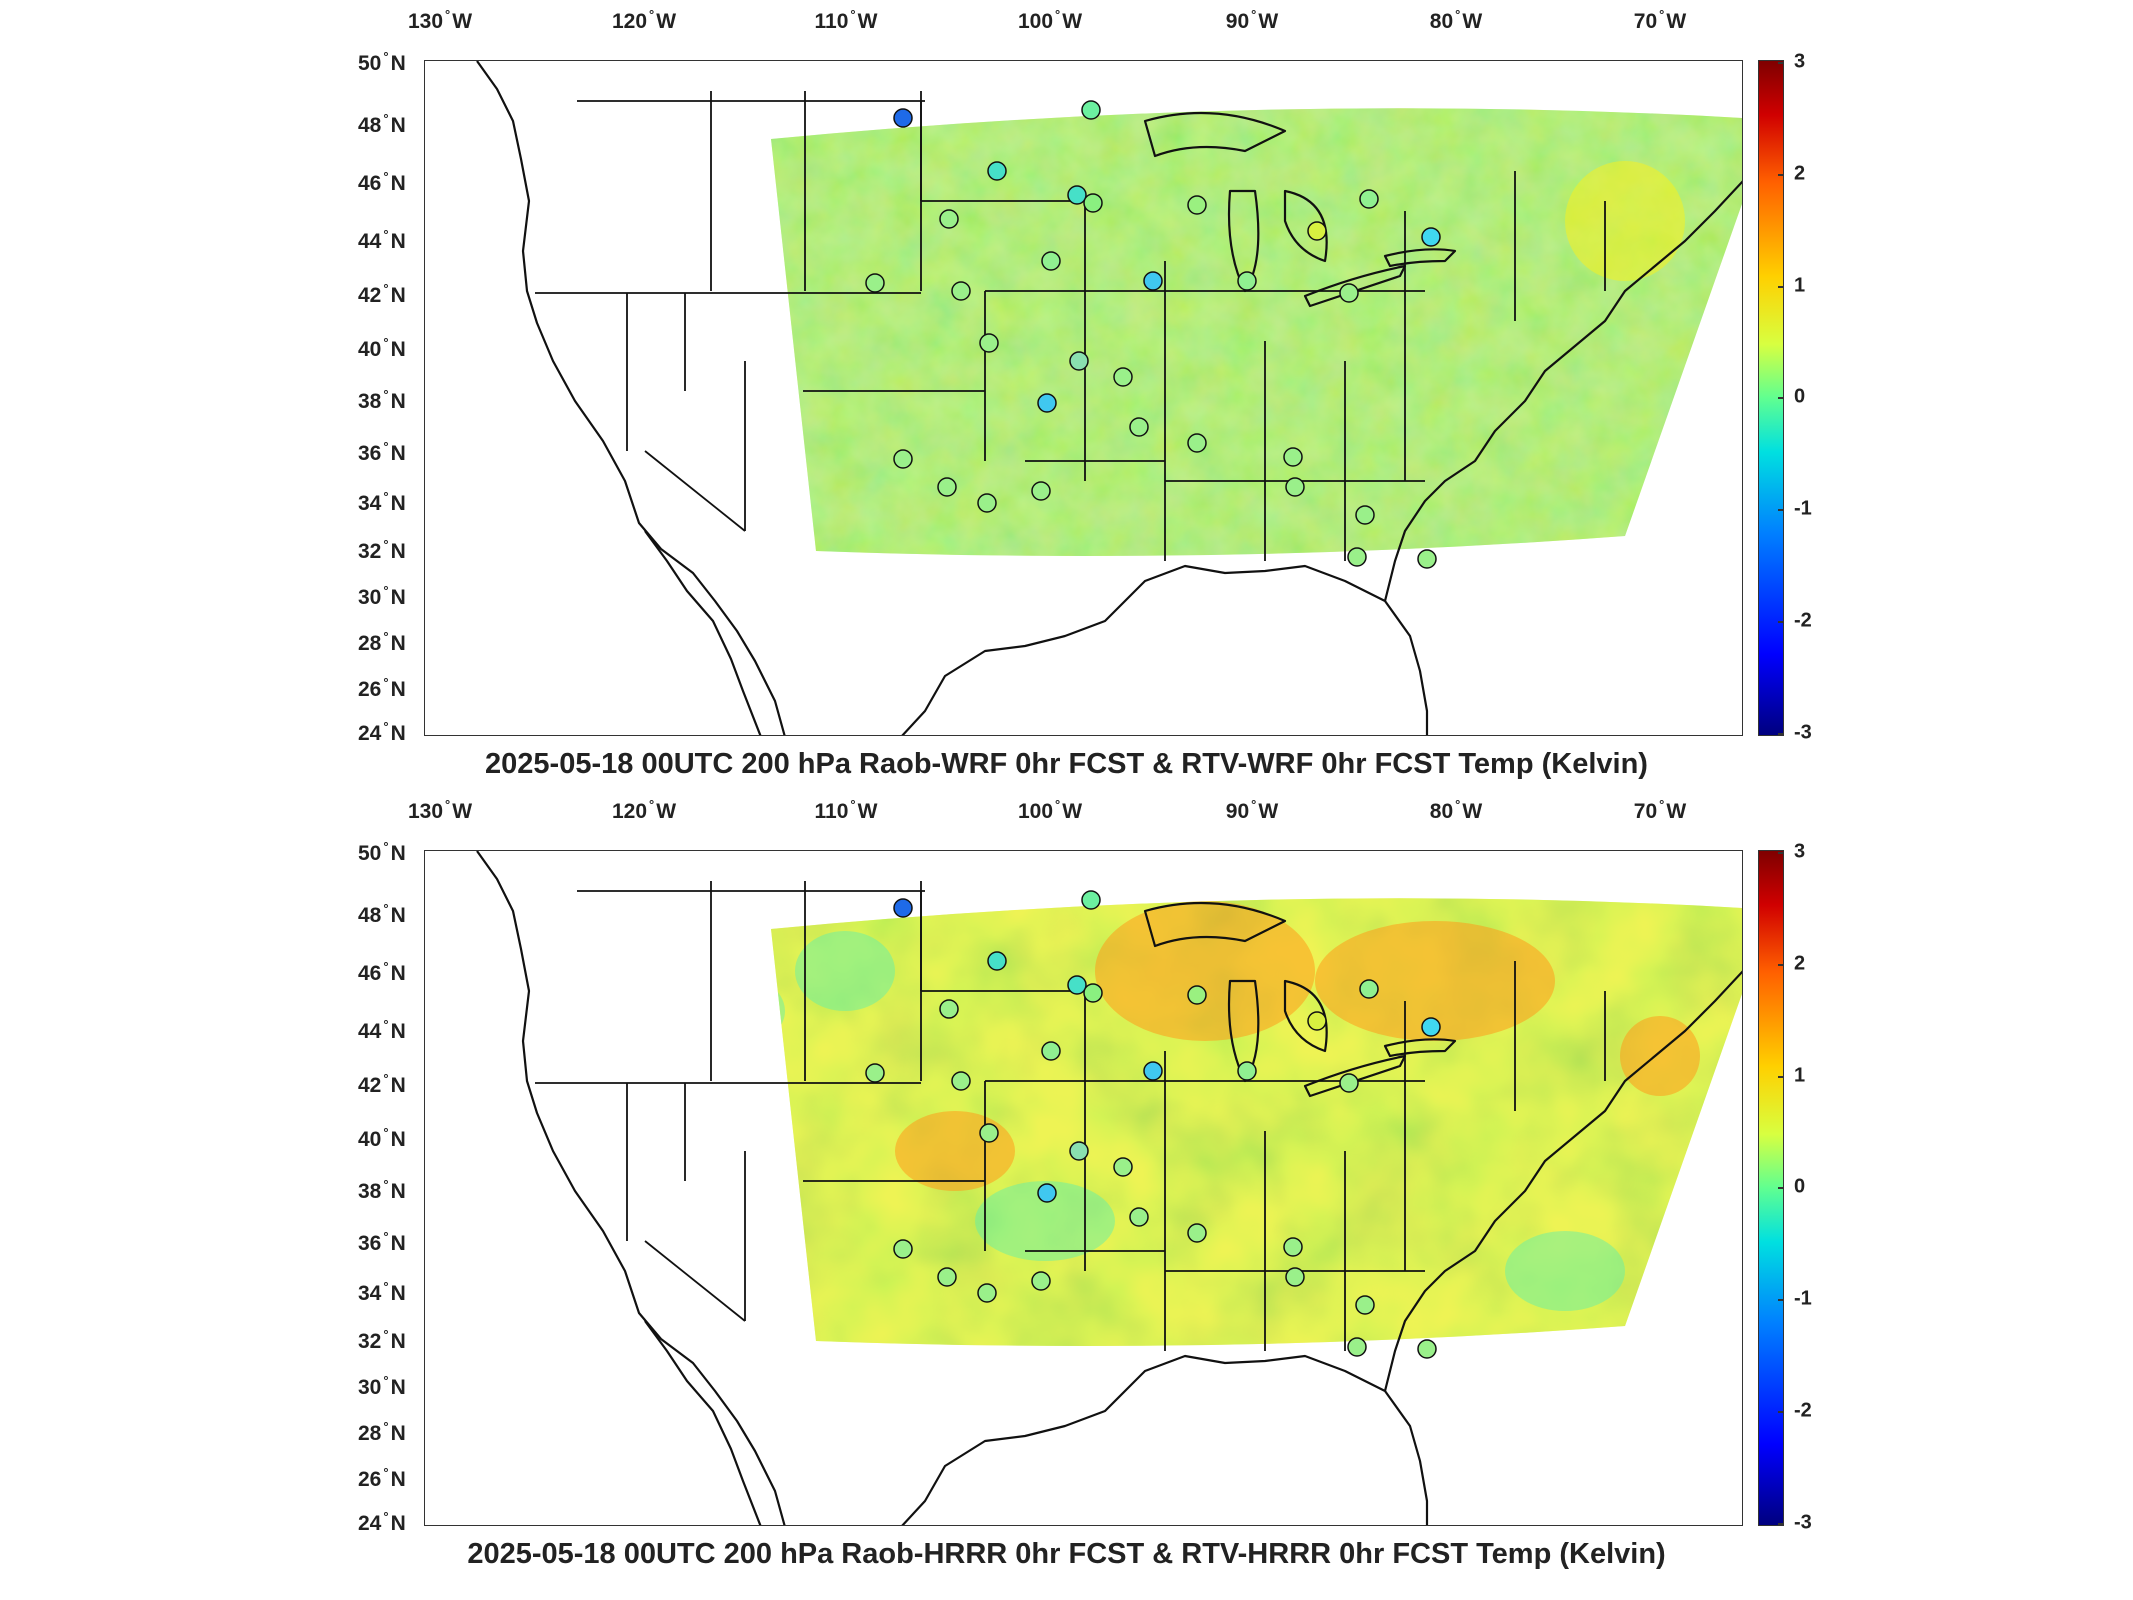 The height and width of the screenshot is (1600, 2133). Describe the element at coordinates (631, 1188) in the screenshot. I see `west-coastline` at that location.